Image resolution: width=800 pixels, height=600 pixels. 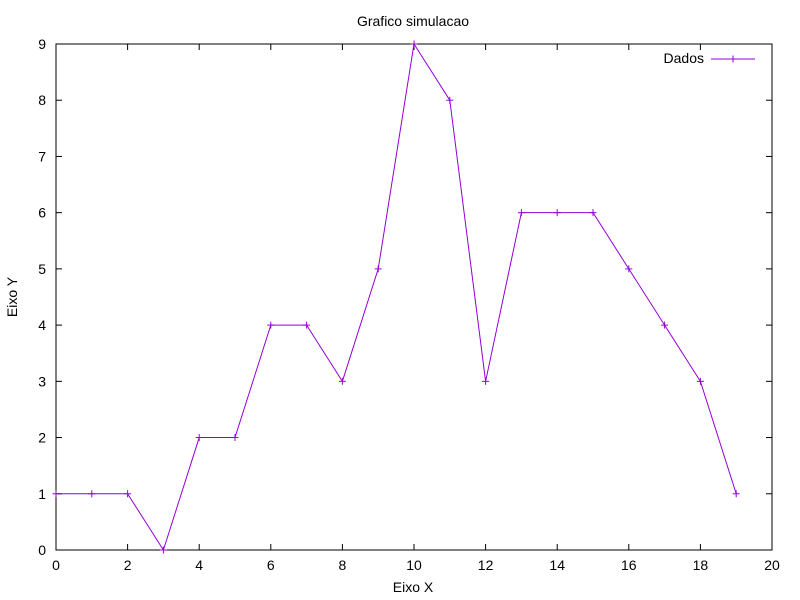 I want to click on legend: Dados, so click(x=709, y=58).